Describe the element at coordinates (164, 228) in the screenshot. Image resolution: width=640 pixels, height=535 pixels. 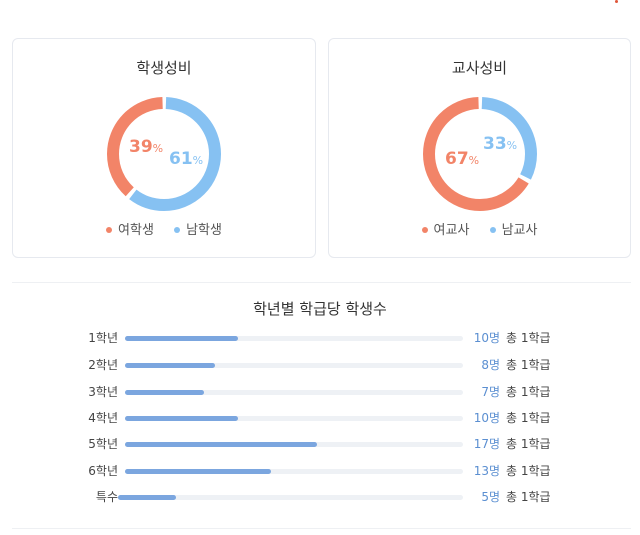
I see `student-legend: 여학생 남학생` at that location.